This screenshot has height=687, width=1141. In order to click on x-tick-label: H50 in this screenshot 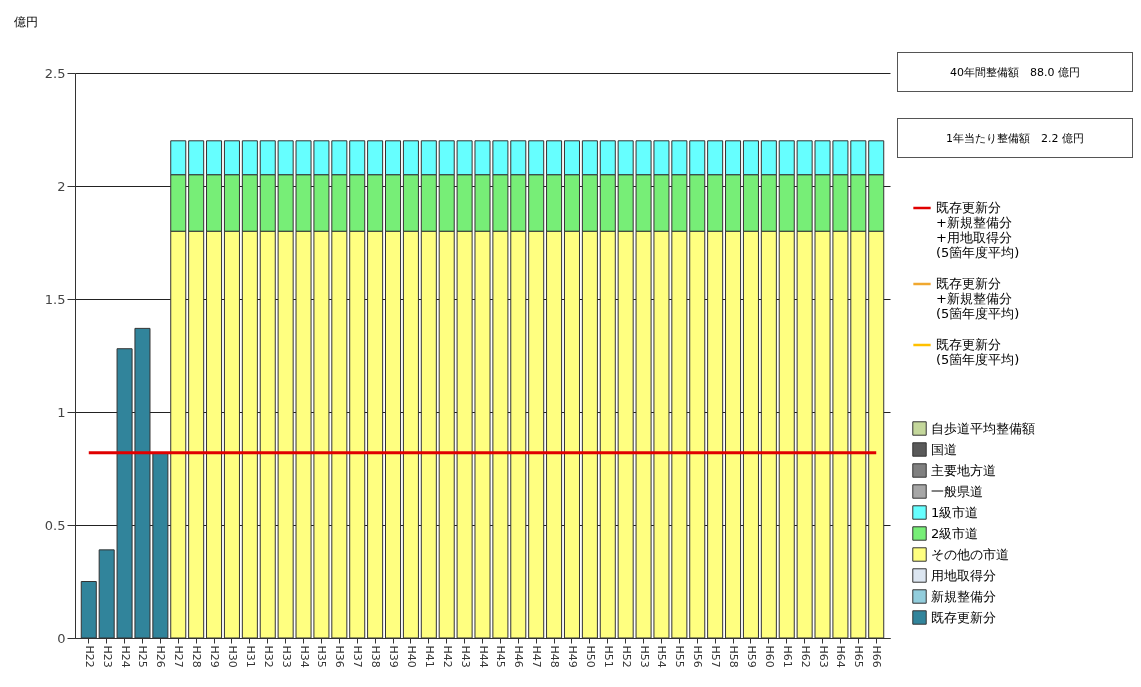, I will do `click(590, 656)`.